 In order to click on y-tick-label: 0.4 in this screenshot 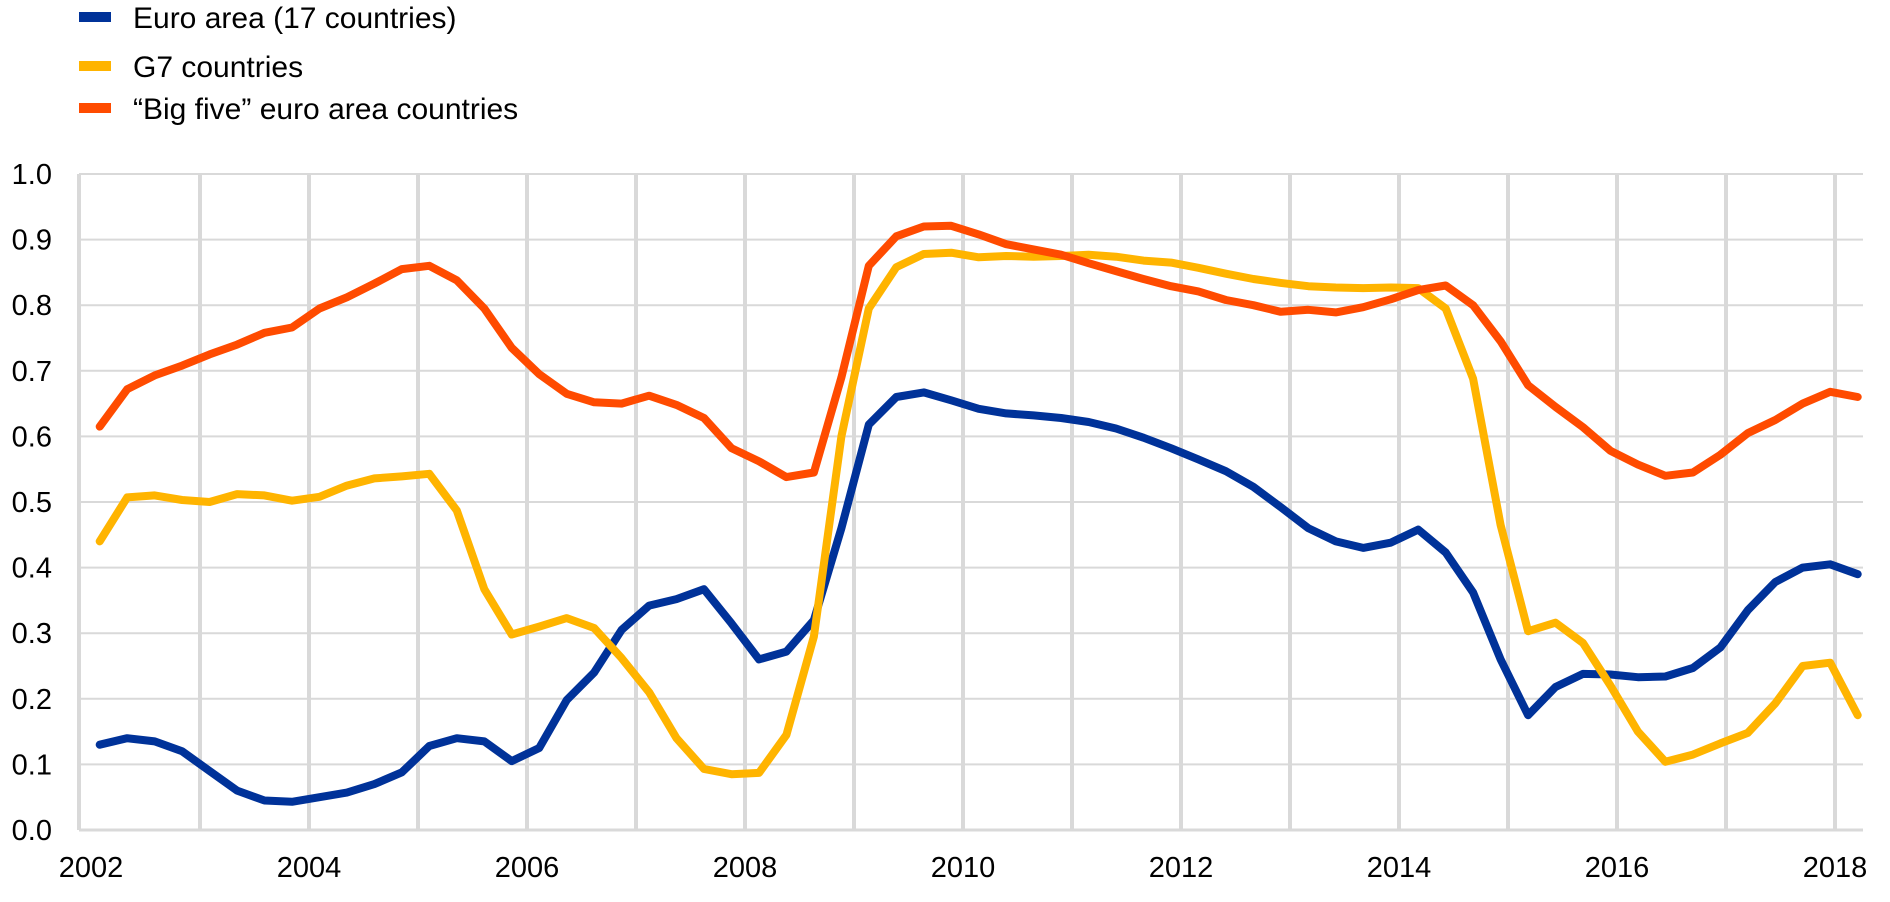, I will do `click(32, 569)`.